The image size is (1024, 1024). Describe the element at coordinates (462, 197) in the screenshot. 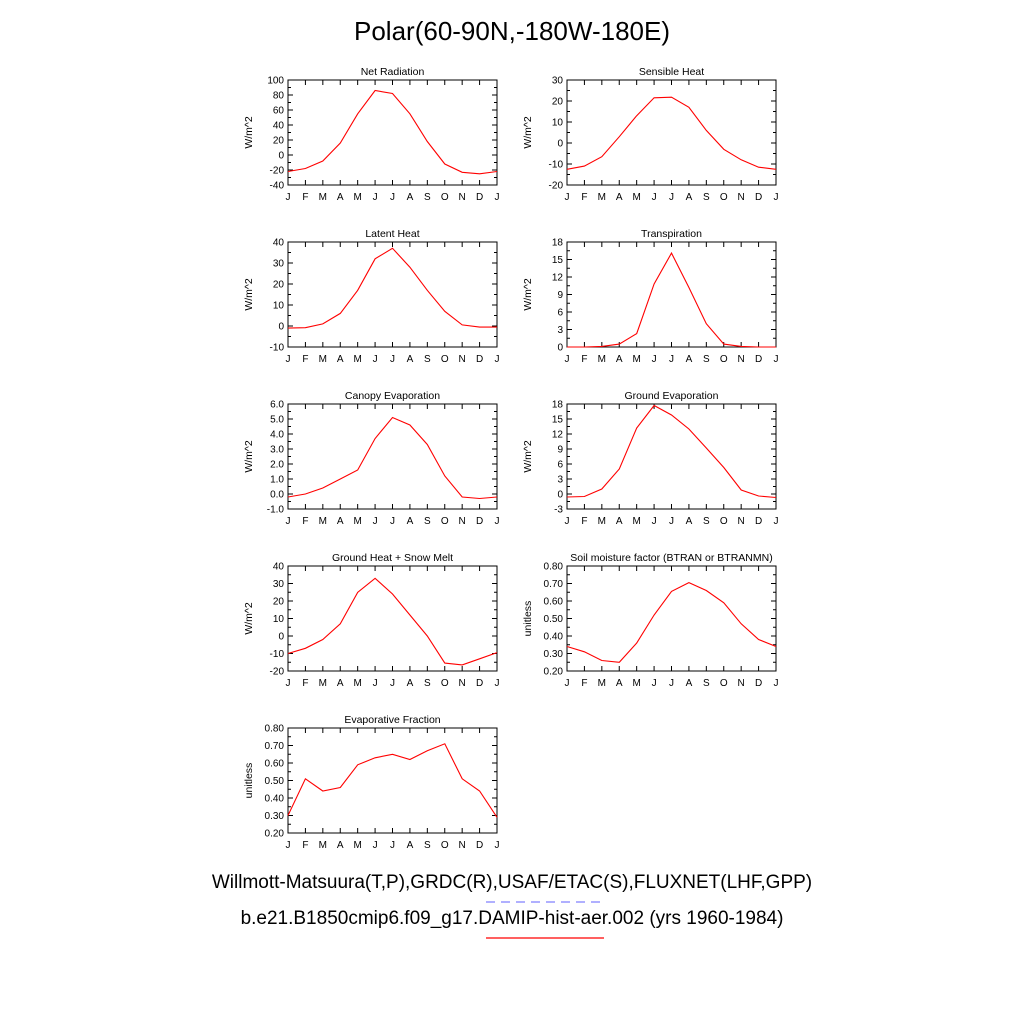

I see `x-tick-label: N` at that location.